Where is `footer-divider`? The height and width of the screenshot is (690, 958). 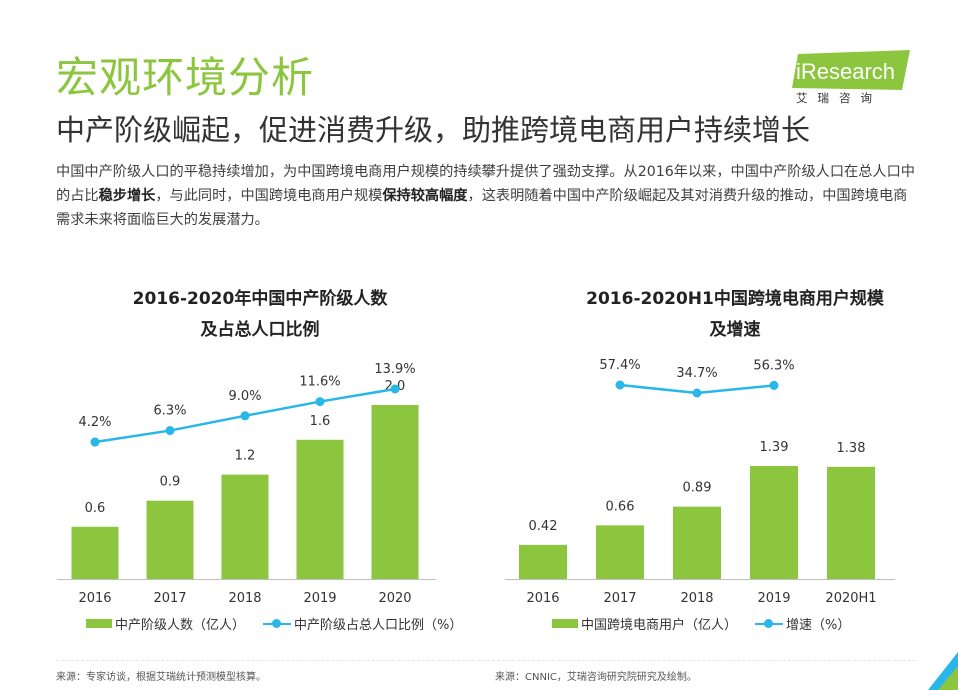 footer-divider is located at coordinates (486, 660).